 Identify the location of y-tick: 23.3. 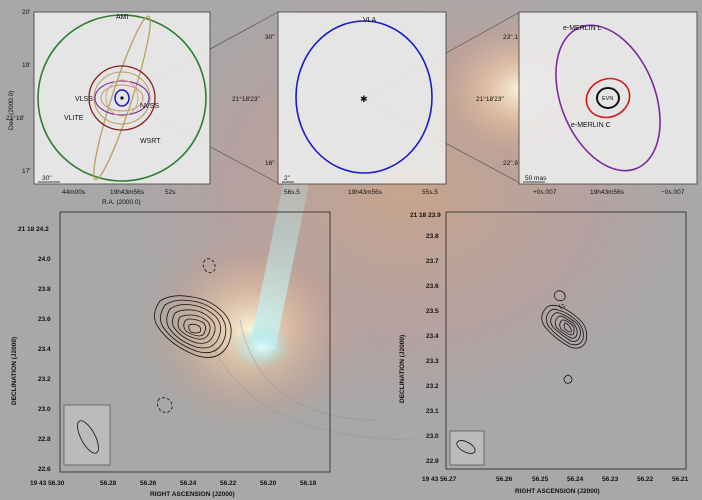
(432, 361).